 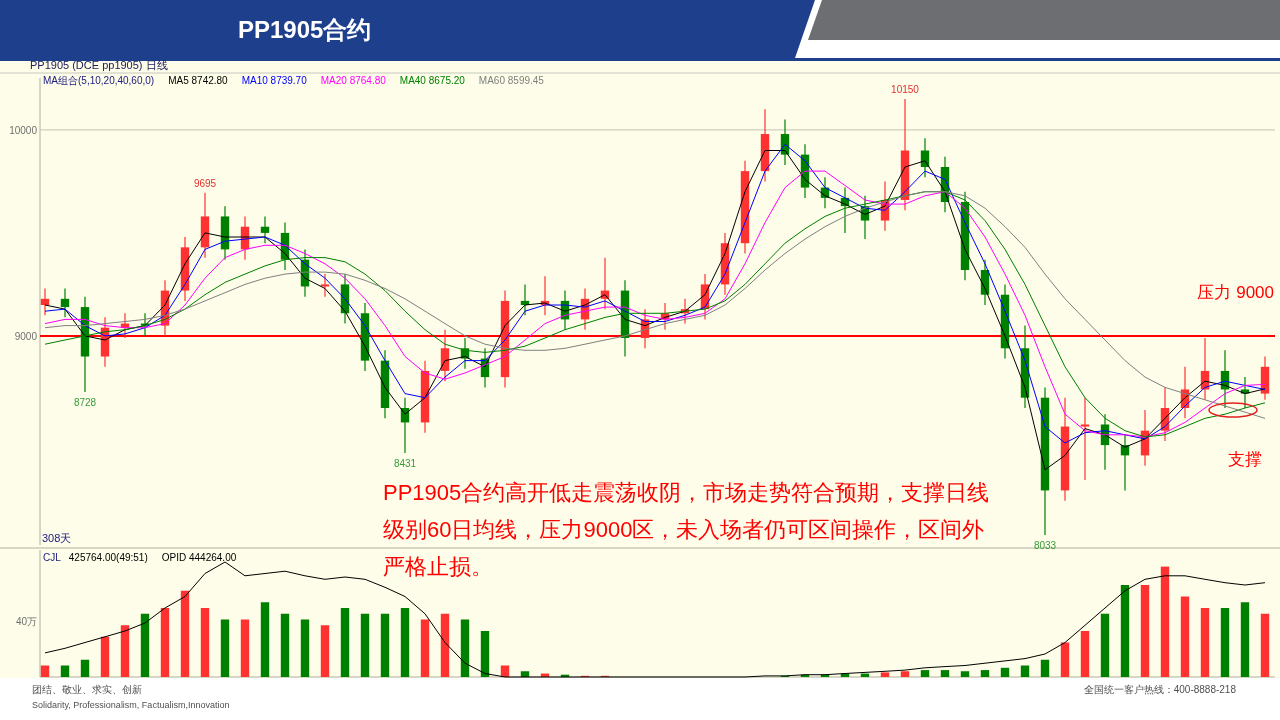 What do you see at coordinates (511, 80) in the screenshot?
I see `text: MA60 8599.45` at bounding box center [511, 80].